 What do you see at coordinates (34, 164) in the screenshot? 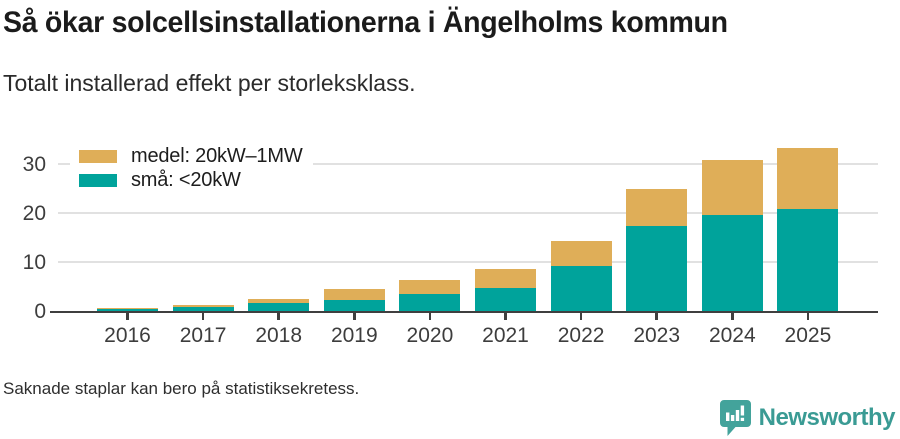
I see `y-axis-tick-label: 30` at bounding box center [34, 164].